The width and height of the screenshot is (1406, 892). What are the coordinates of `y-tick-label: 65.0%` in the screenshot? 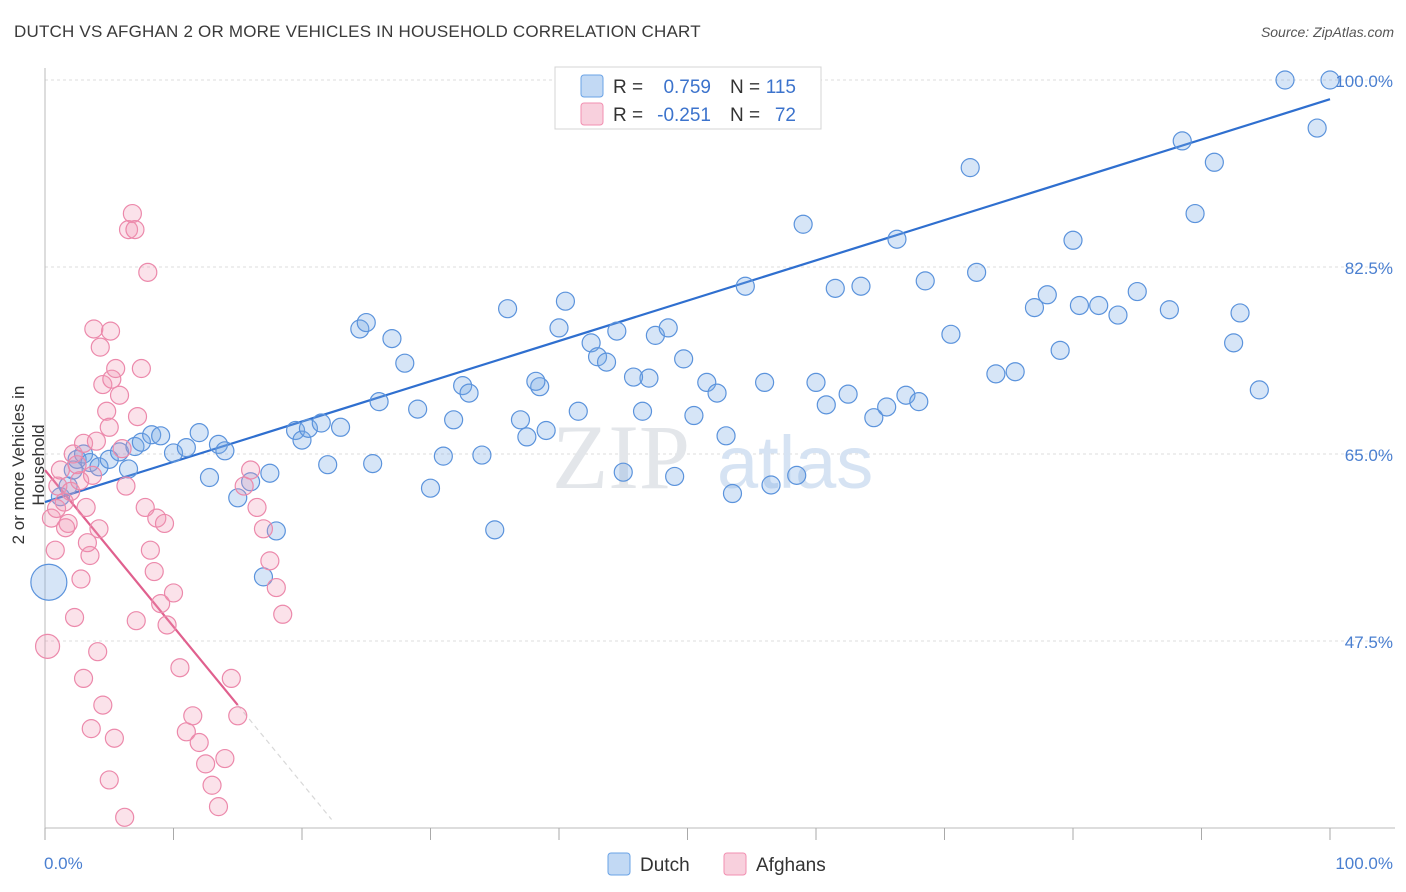 It's located at (1369, 455).